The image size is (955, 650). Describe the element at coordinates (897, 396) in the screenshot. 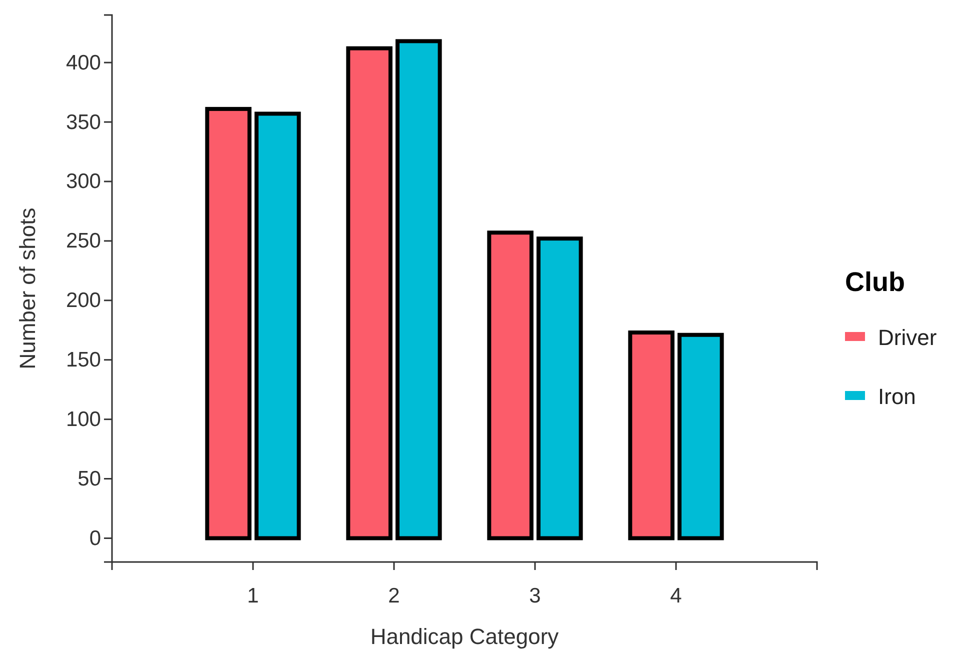

I see `legend-label: Iron` at that location.